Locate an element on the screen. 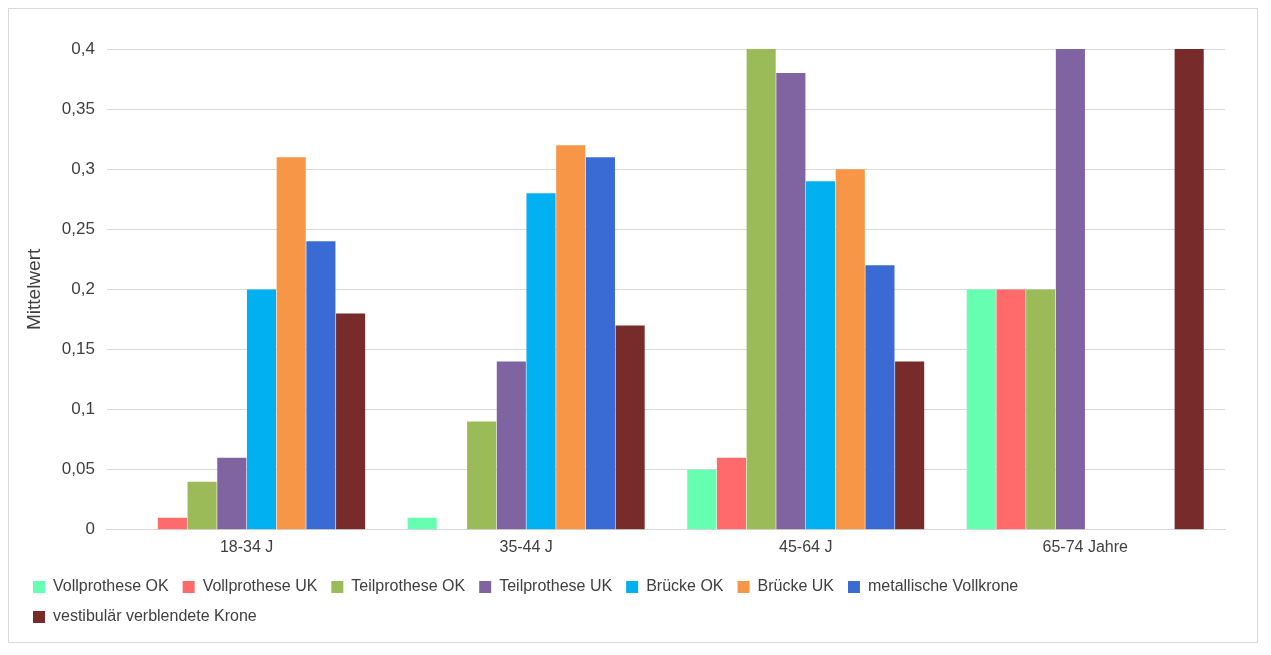 The width and height of the screenshot is (1271, 655). y-tick-label: 0,15 is located at coordinates (78, 349).